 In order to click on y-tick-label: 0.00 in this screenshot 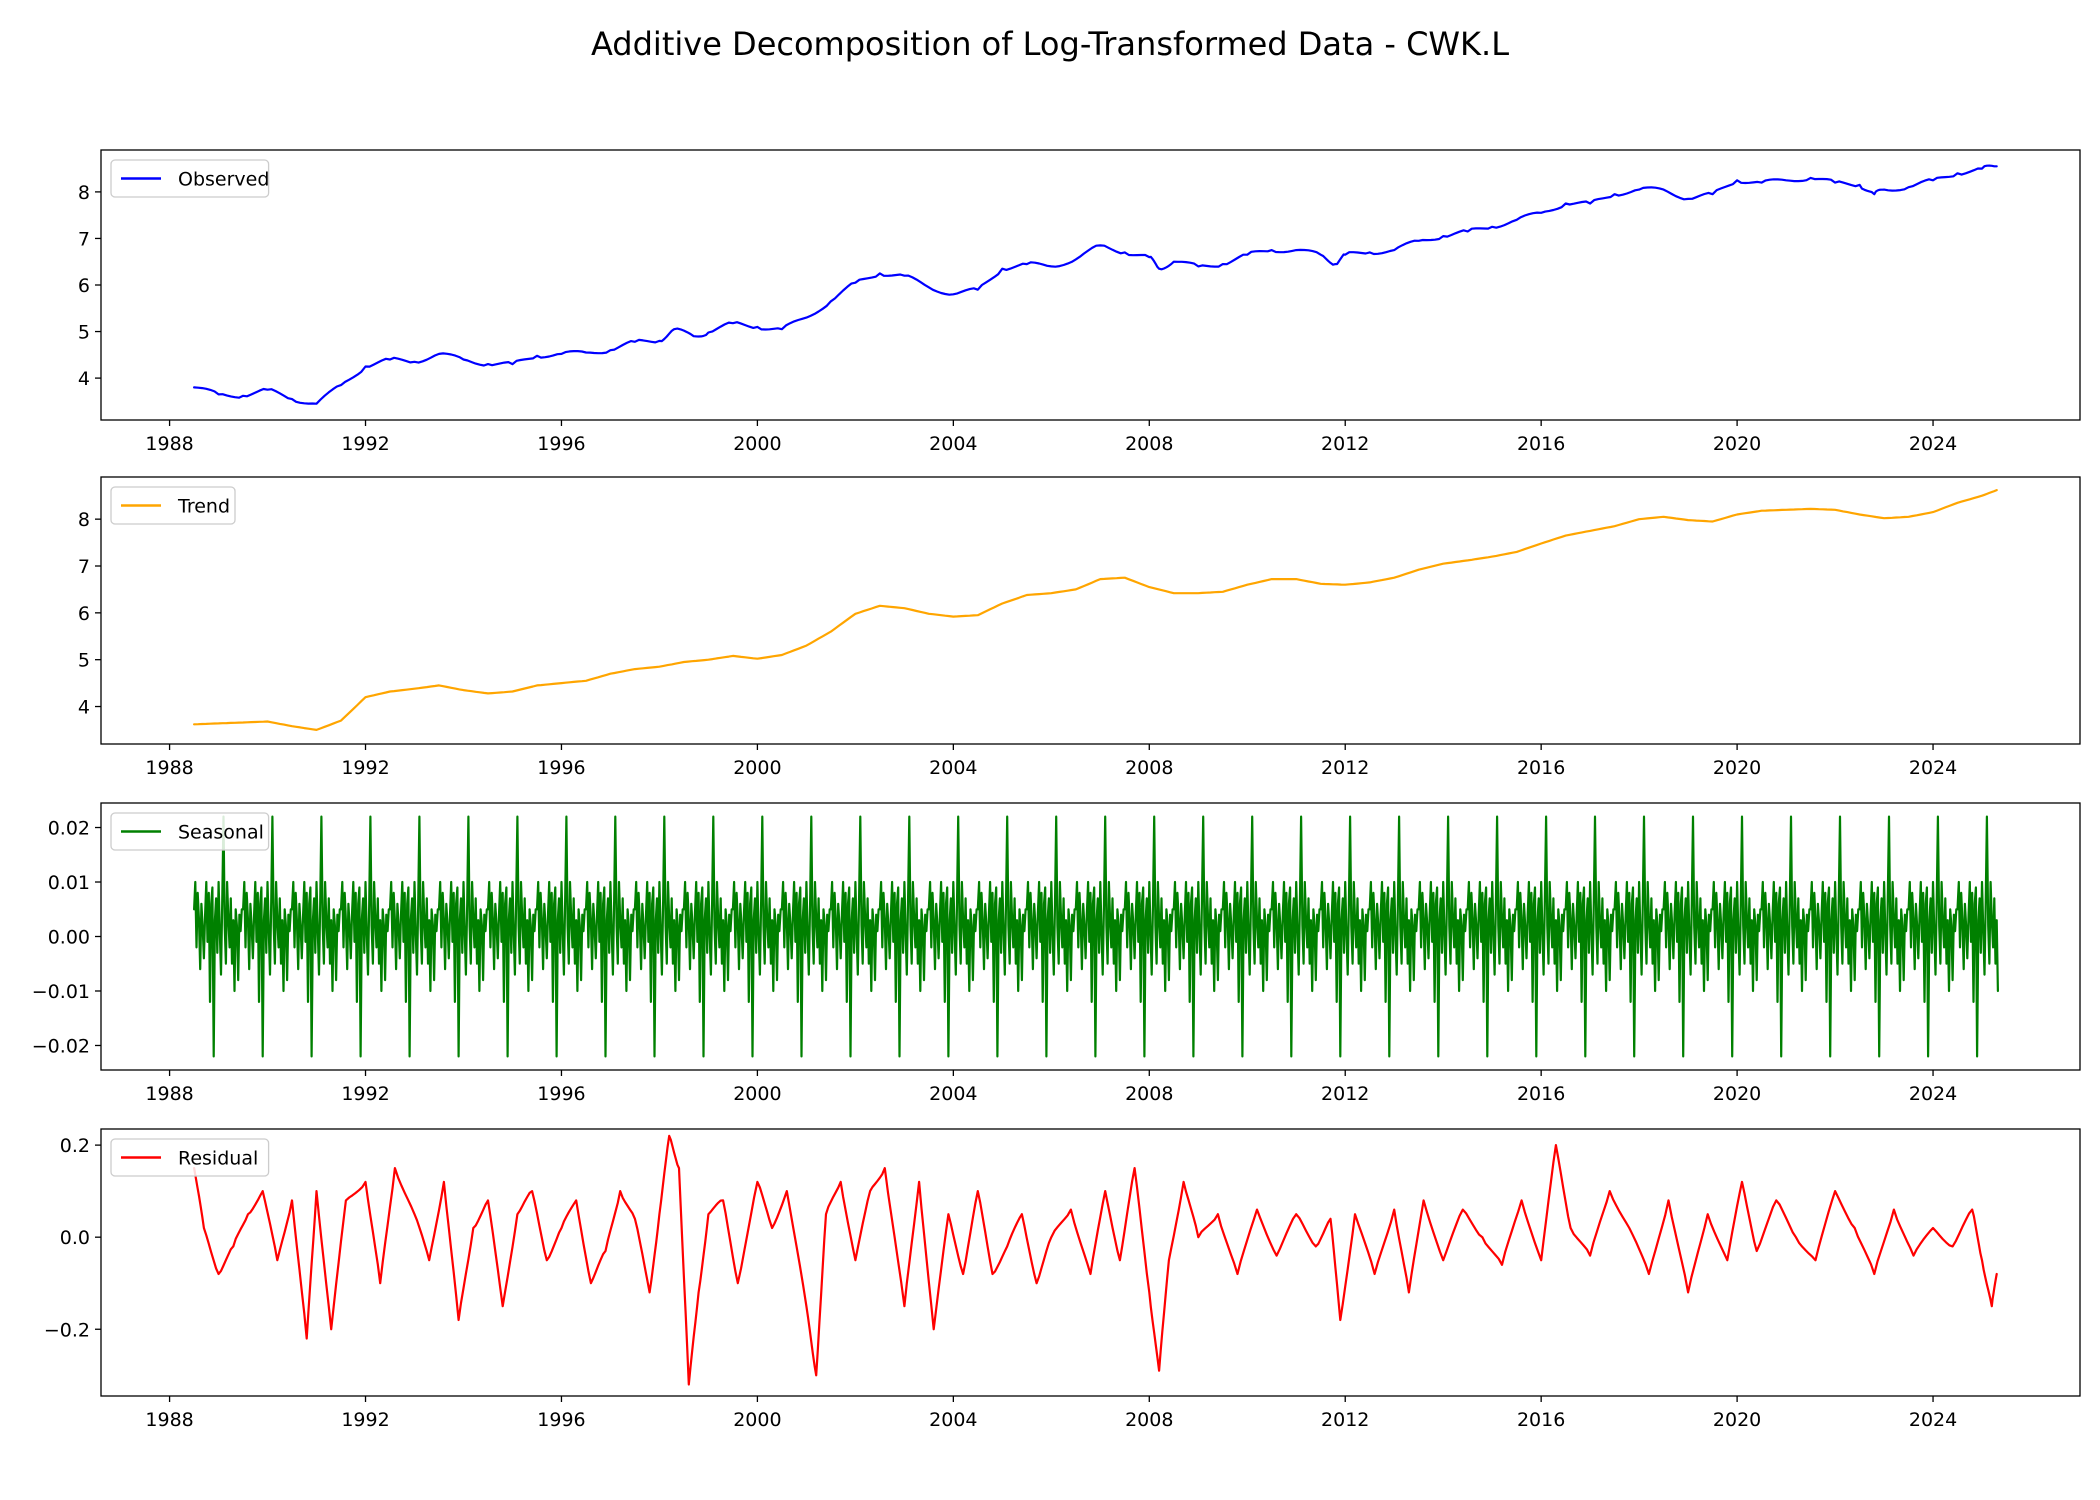, I will do `click(69, 938)`.